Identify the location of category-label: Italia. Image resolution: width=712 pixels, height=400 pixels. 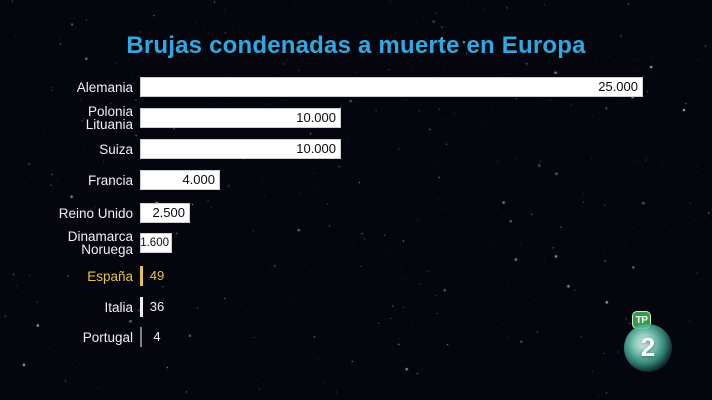
(66, 307).